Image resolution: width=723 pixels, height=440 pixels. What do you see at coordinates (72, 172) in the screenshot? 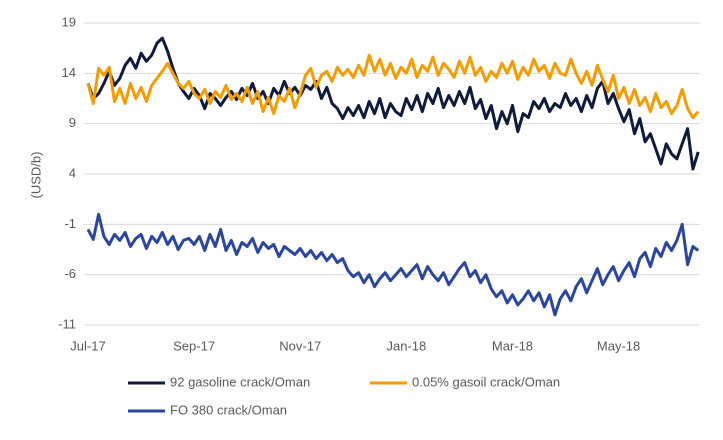
I see `y-tick-label: 4` at bounding box center [72, 172].